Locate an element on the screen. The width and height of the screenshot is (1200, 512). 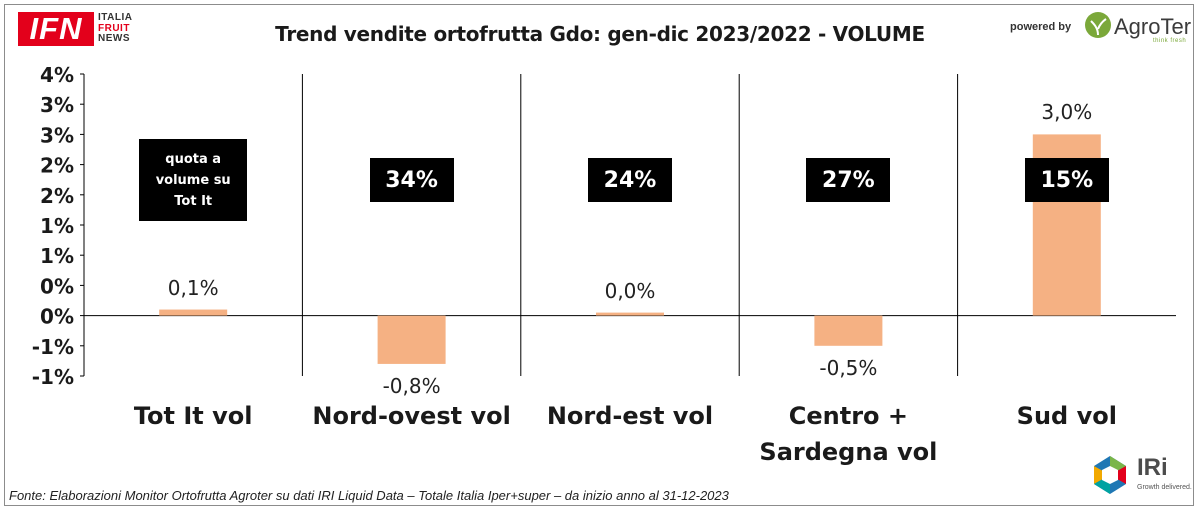
share-box-line: 27% is located at coordinates (848, 180).